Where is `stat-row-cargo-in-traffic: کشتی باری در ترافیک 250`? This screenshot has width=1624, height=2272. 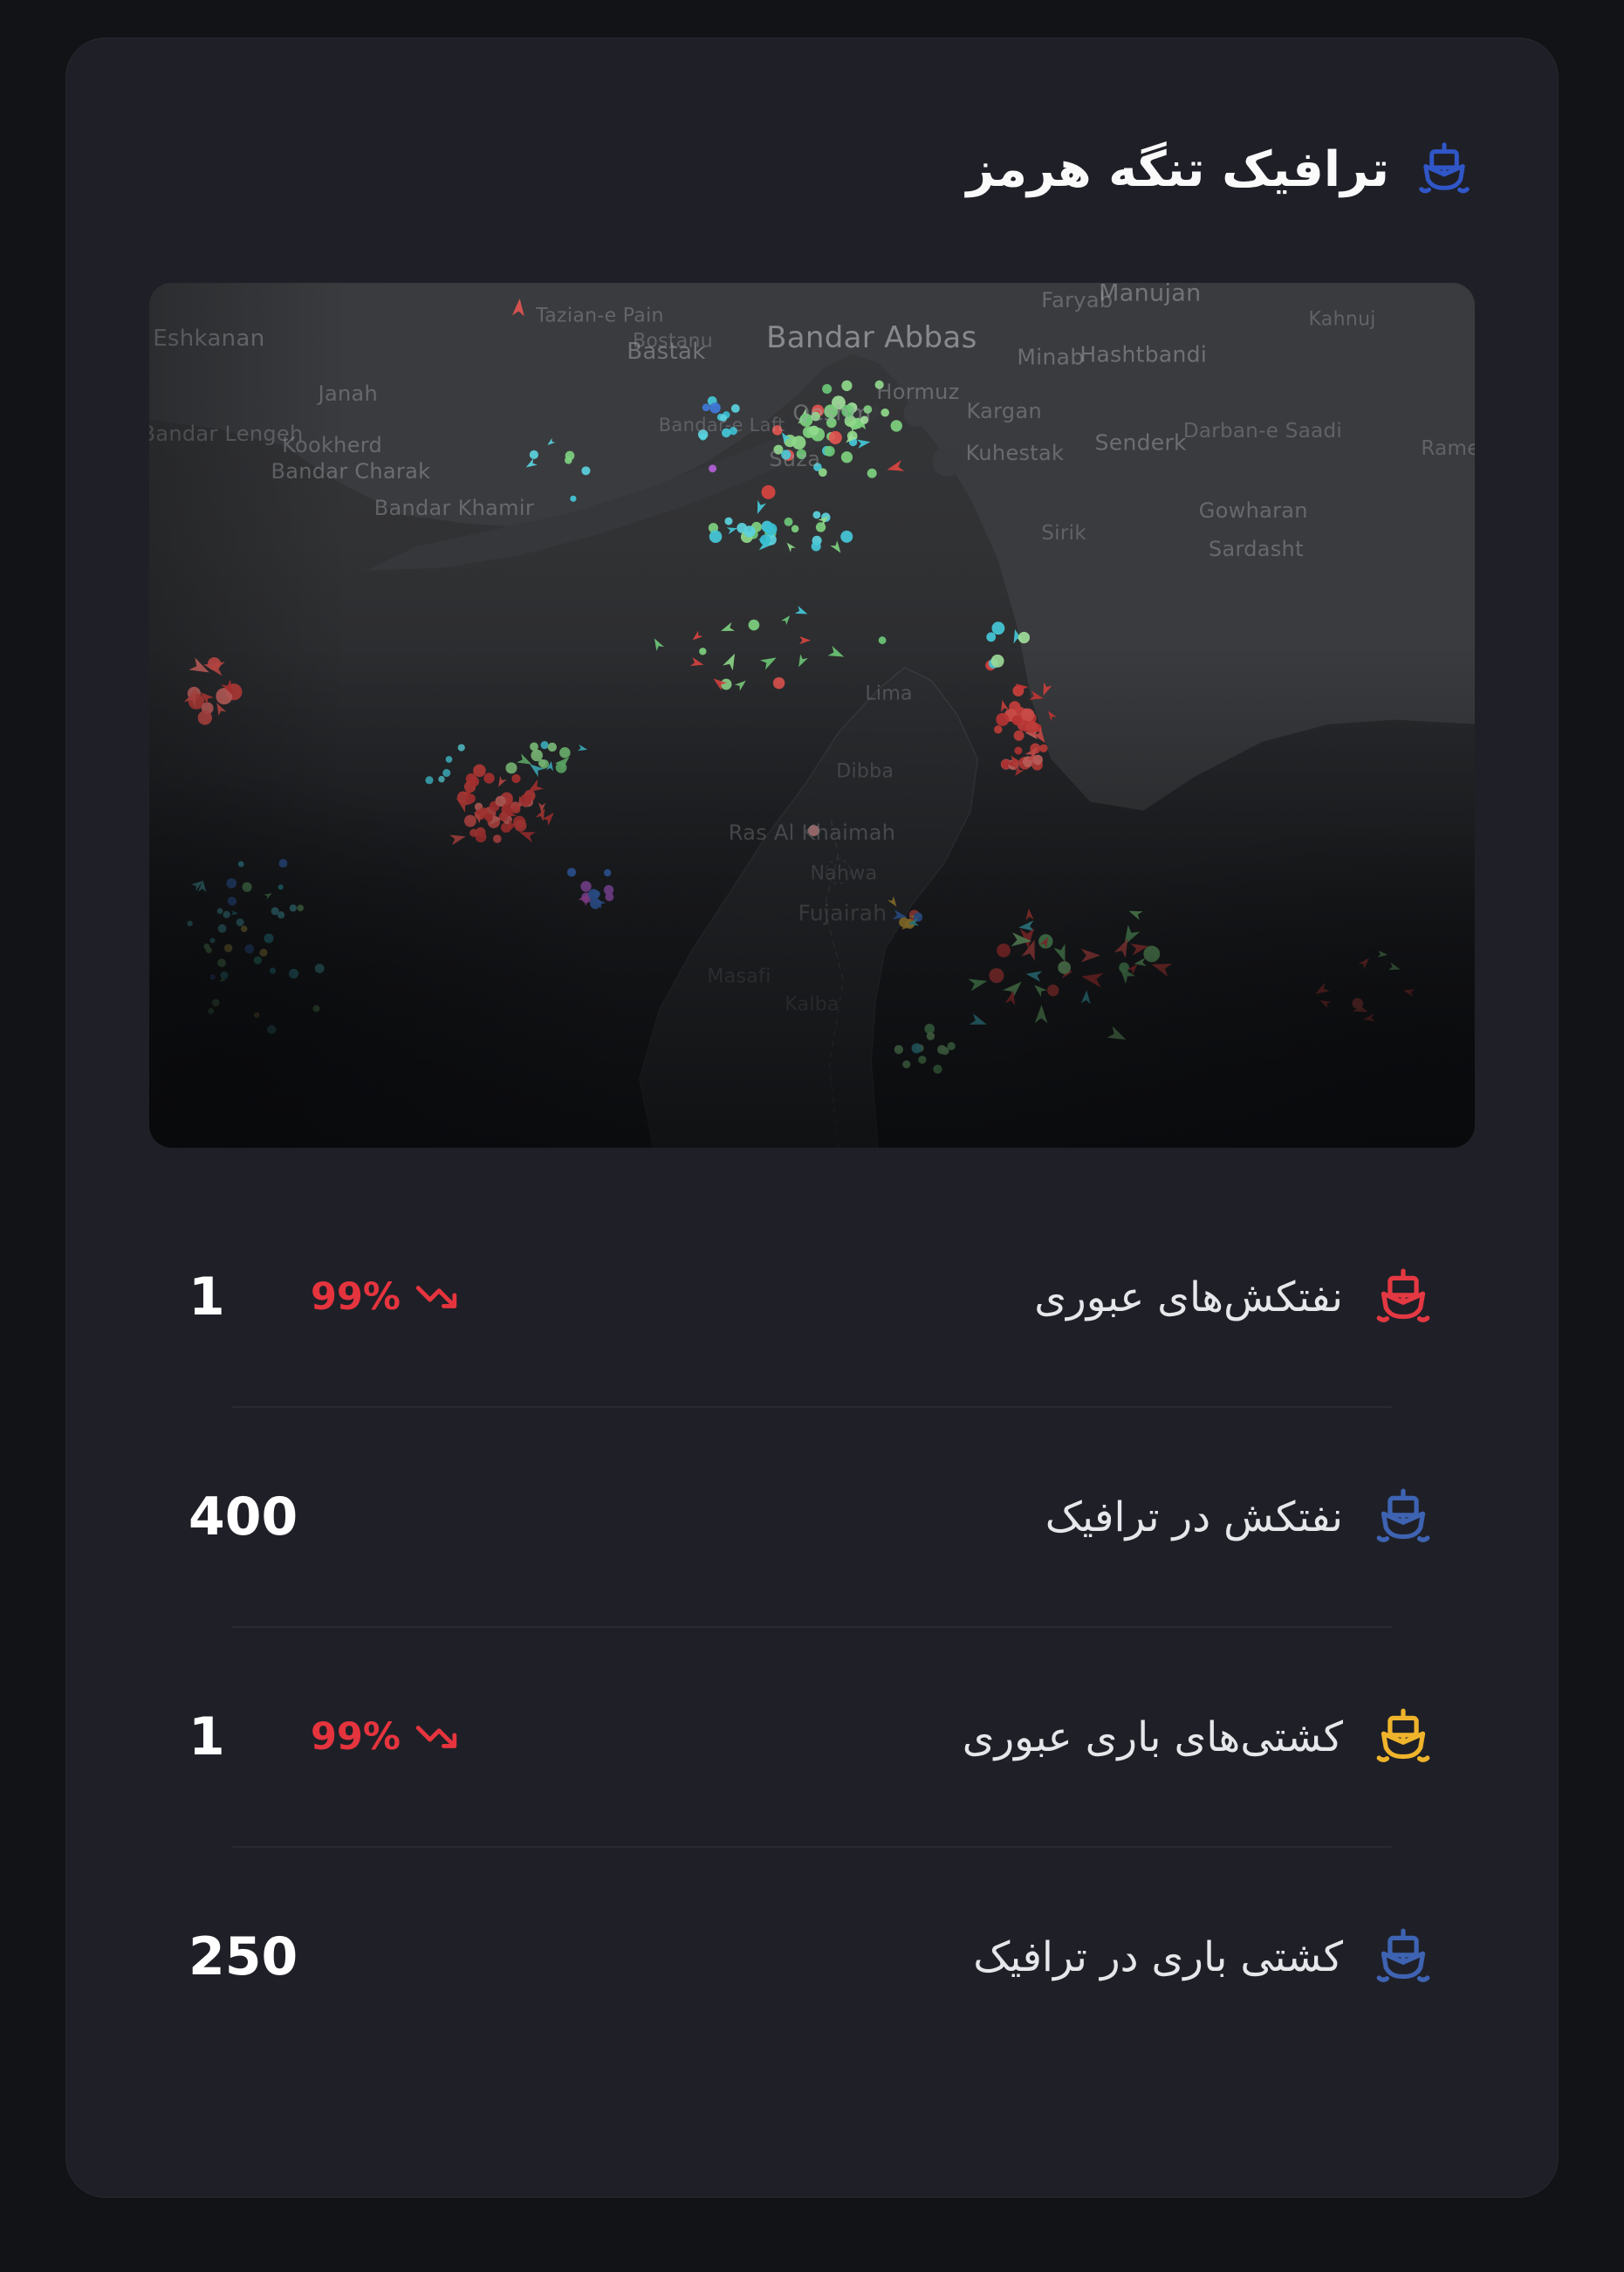
stat-row-cargo-in-traffic: کشتی باری در ترافیک 250 is located at coordinates (812, 1957).